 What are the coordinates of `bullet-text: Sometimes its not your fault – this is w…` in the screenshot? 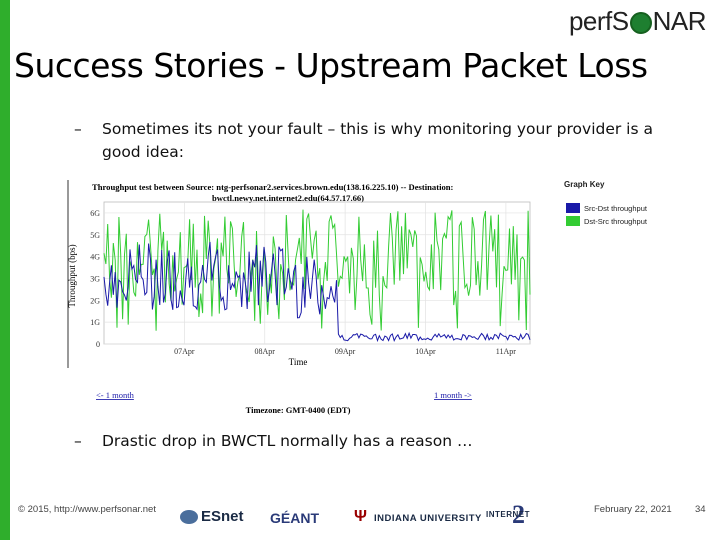 It's located at (377, 140).